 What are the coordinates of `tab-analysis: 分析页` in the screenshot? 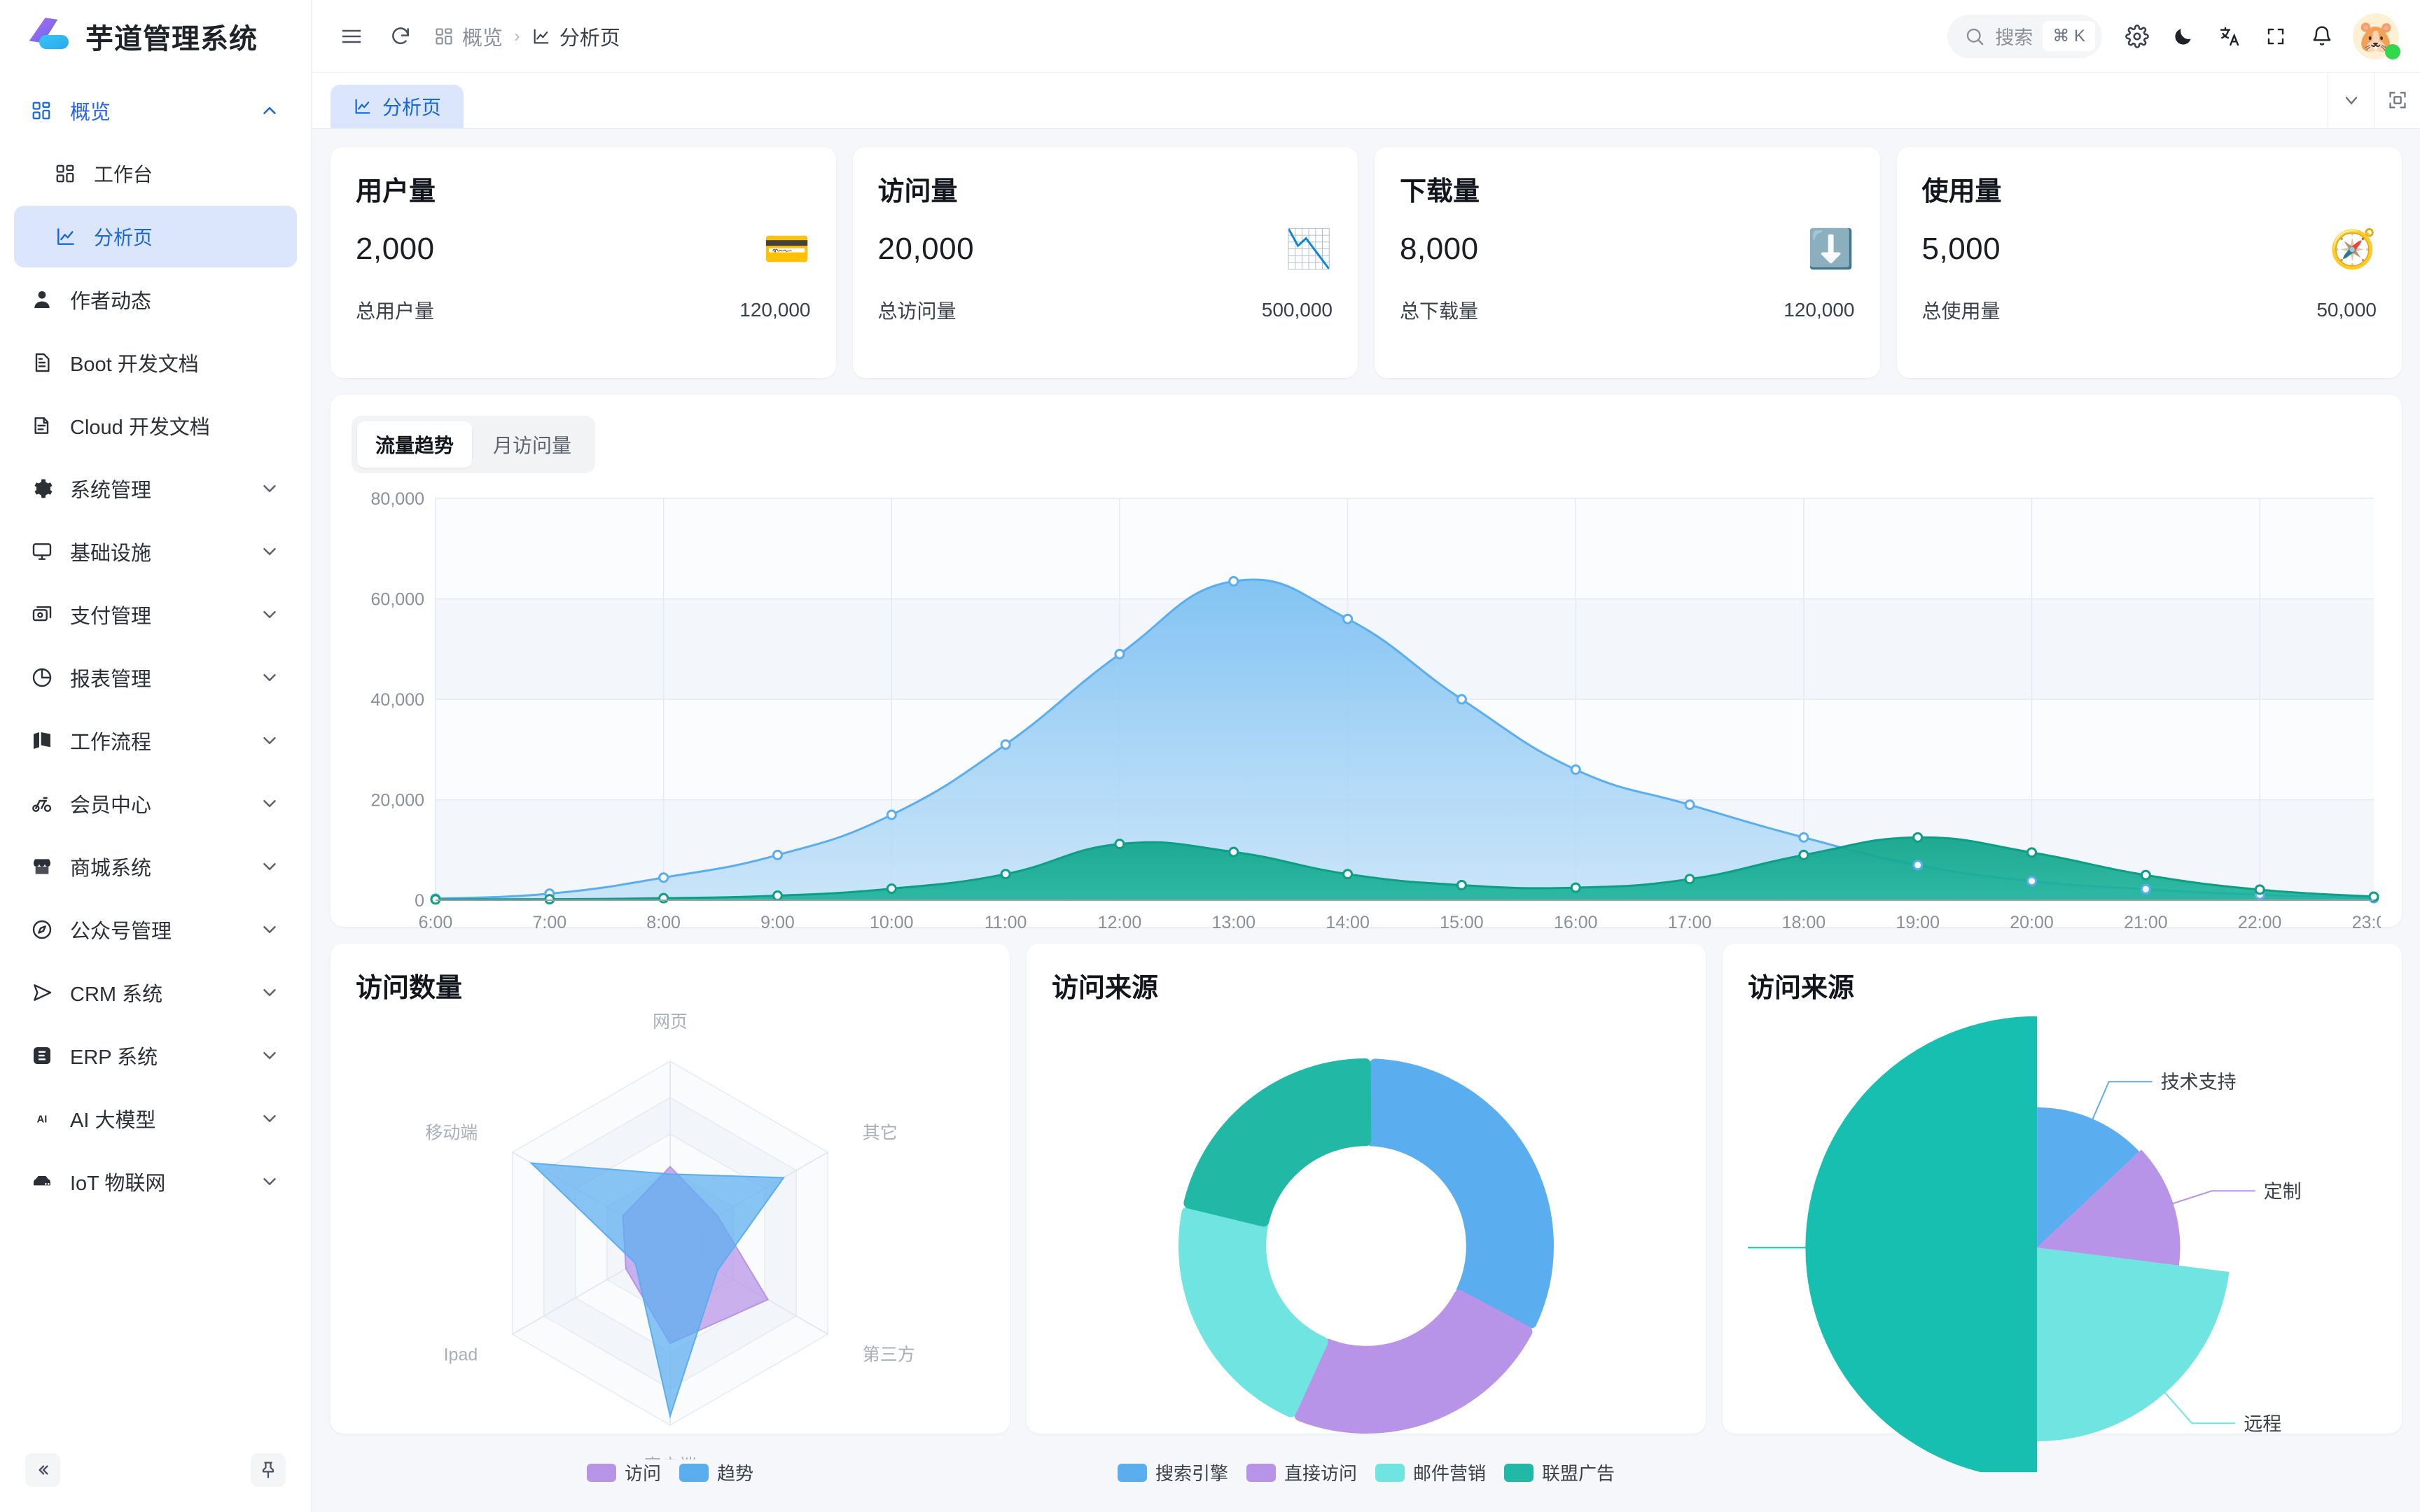 It's located at (397, 106).